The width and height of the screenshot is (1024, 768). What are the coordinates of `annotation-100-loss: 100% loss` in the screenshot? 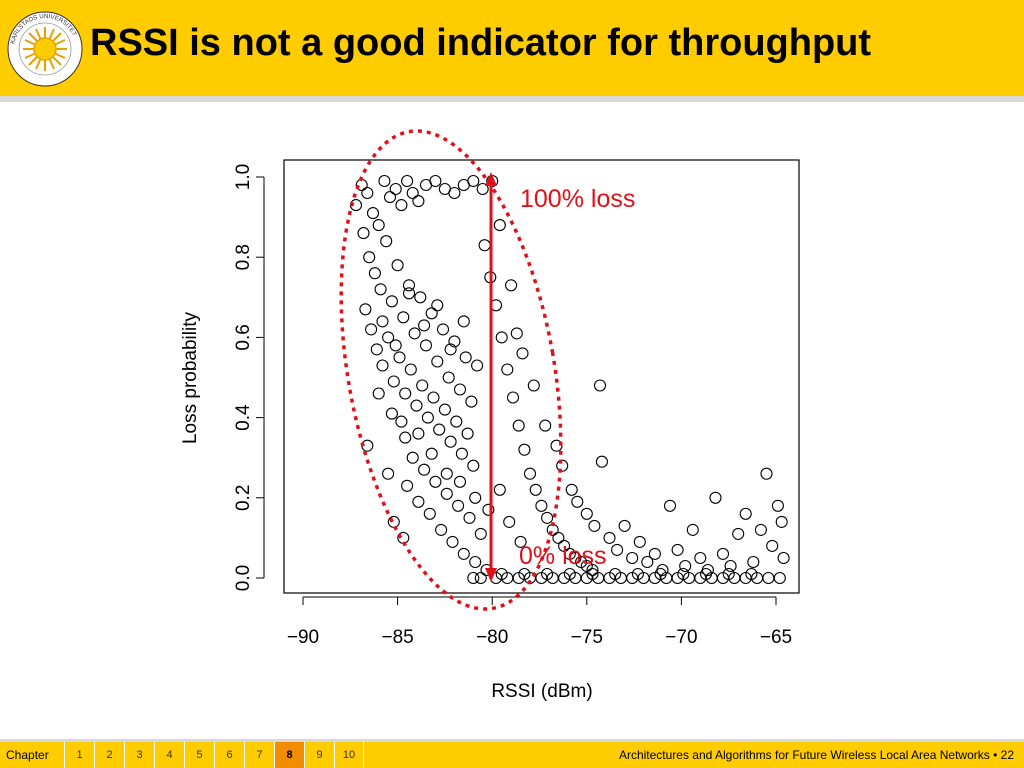 It's located at (577, 199).